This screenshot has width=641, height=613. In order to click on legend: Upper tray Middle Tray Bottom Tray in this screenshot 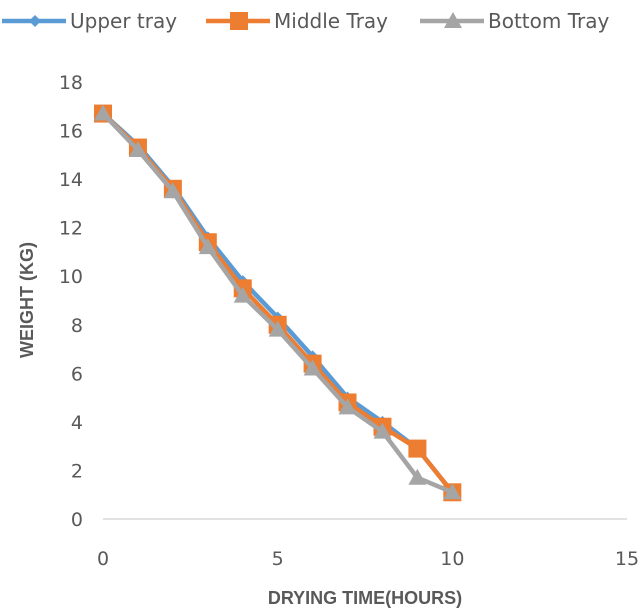, I will do `click(305, 21)`.